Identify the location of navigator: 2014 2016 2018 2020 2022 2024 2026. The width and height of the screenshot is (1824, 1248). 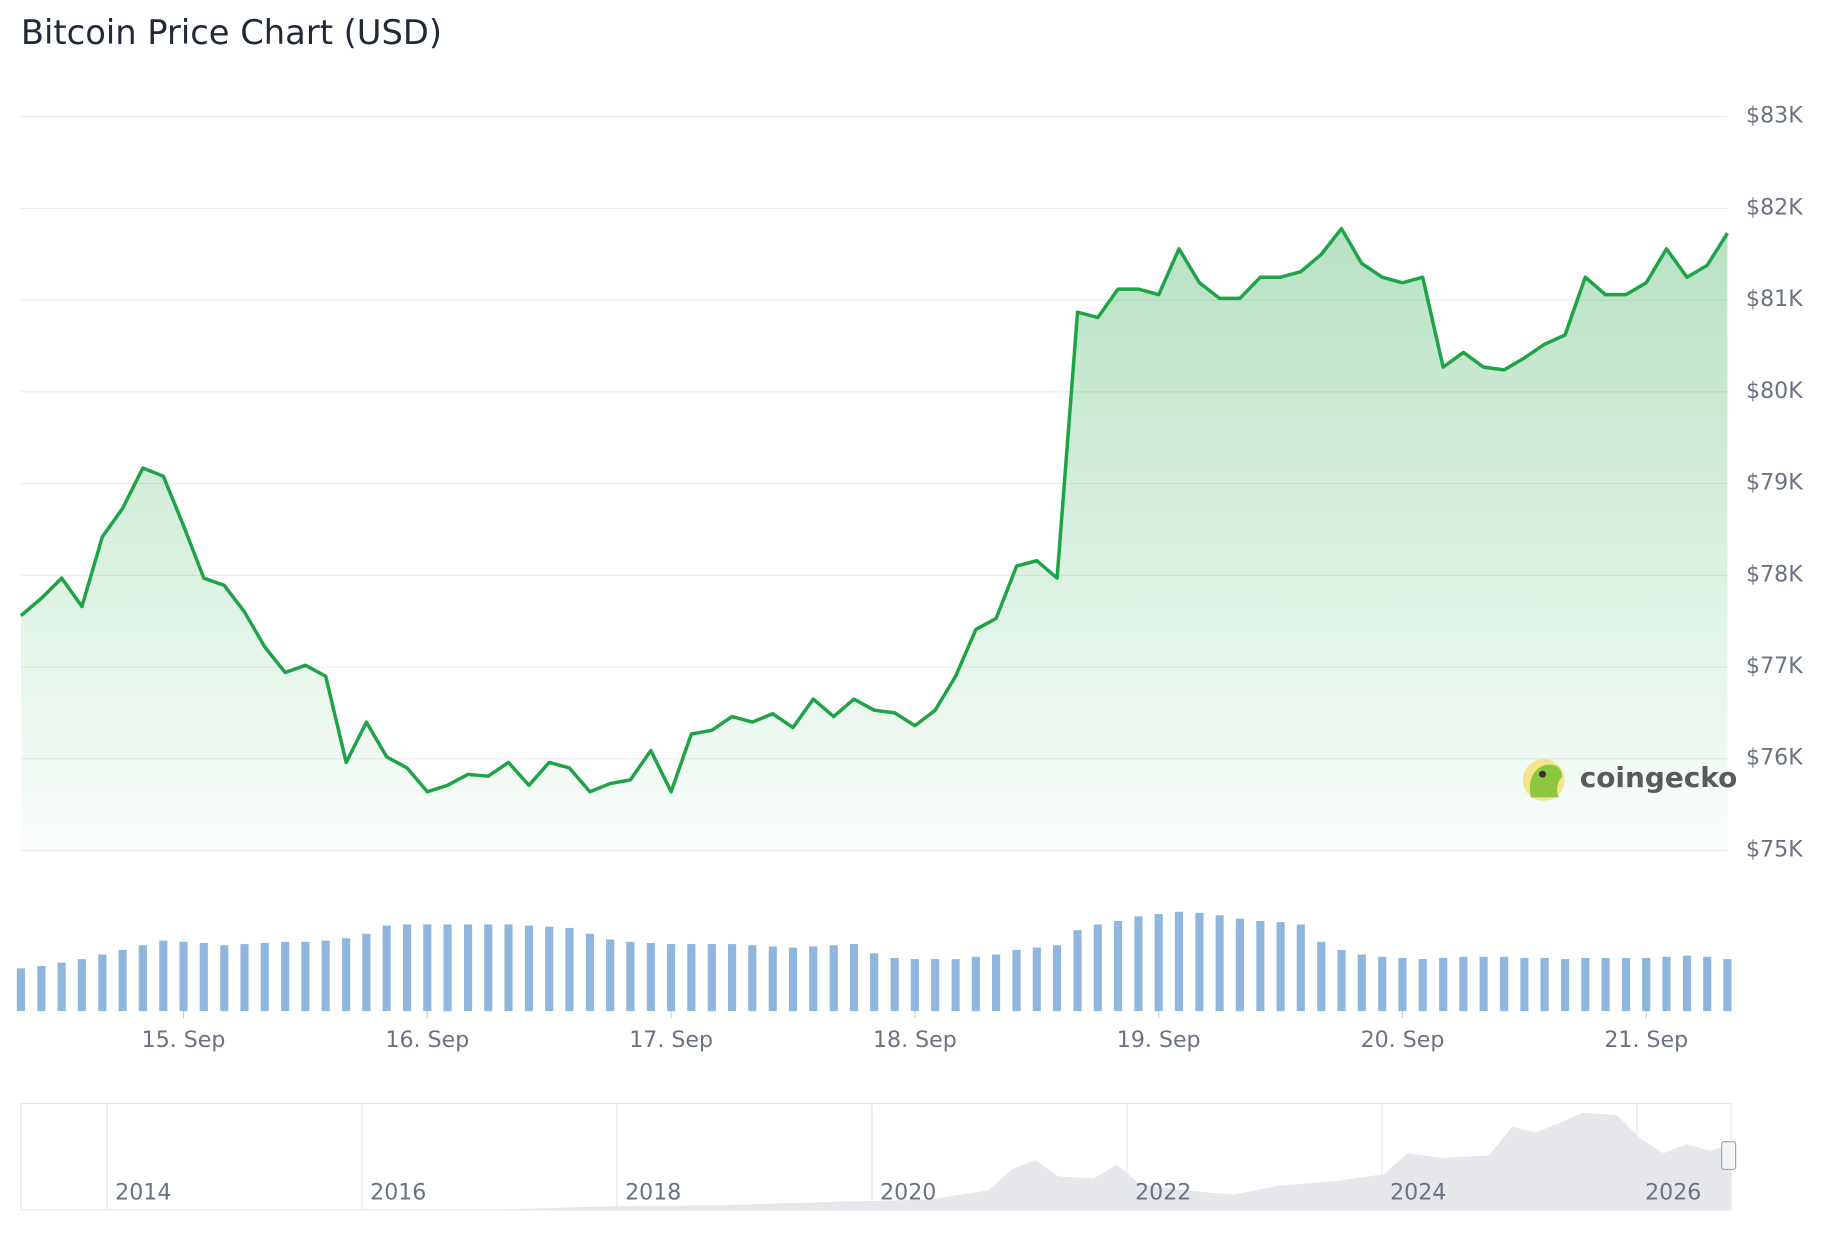
(878, 1156).